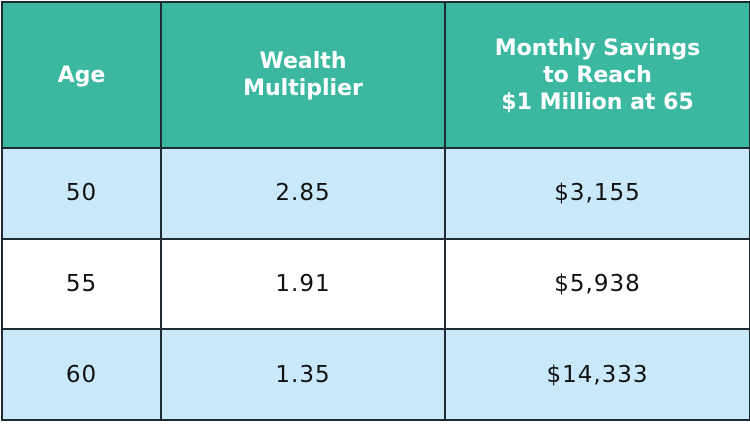  I want to click on header-cell: Age, so click(81, 75).